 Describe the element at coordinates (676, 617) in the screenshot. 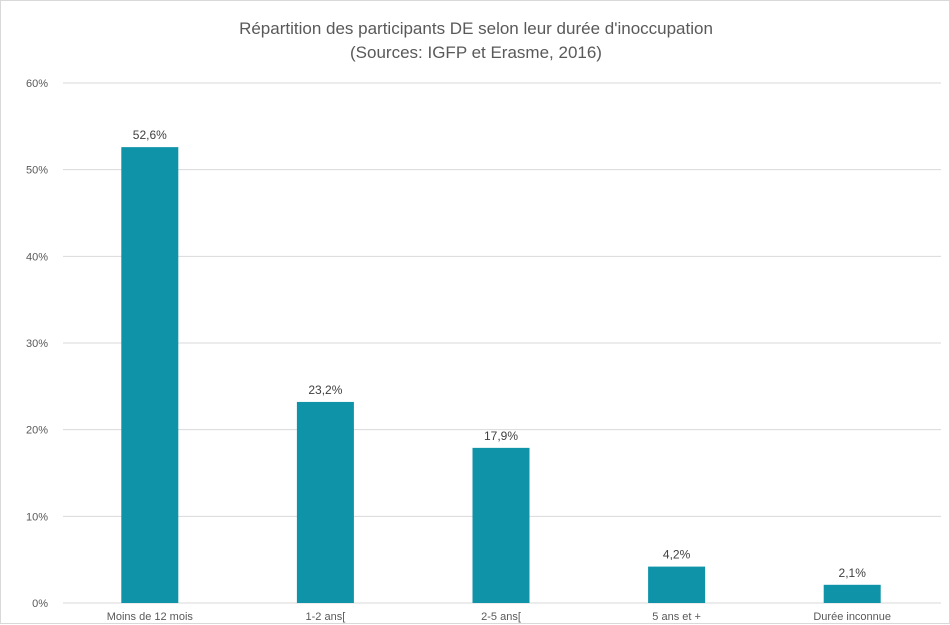

I see `x-category-label: 5 ans et +` at that location.